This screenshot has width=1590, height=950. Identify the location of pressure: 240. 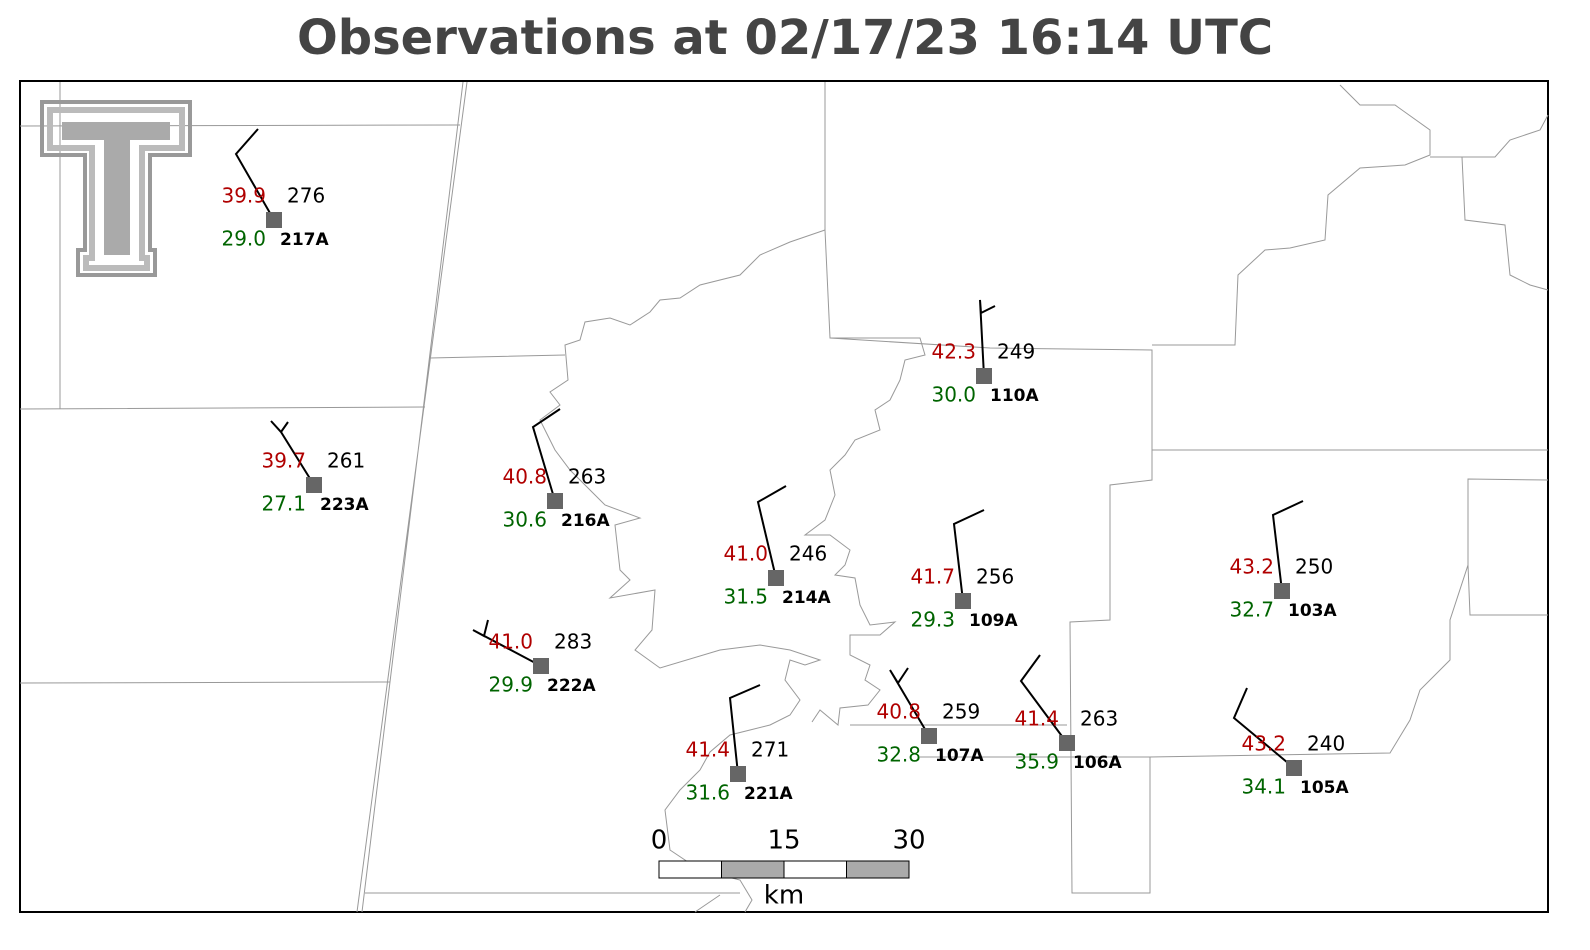
(1326, 744).